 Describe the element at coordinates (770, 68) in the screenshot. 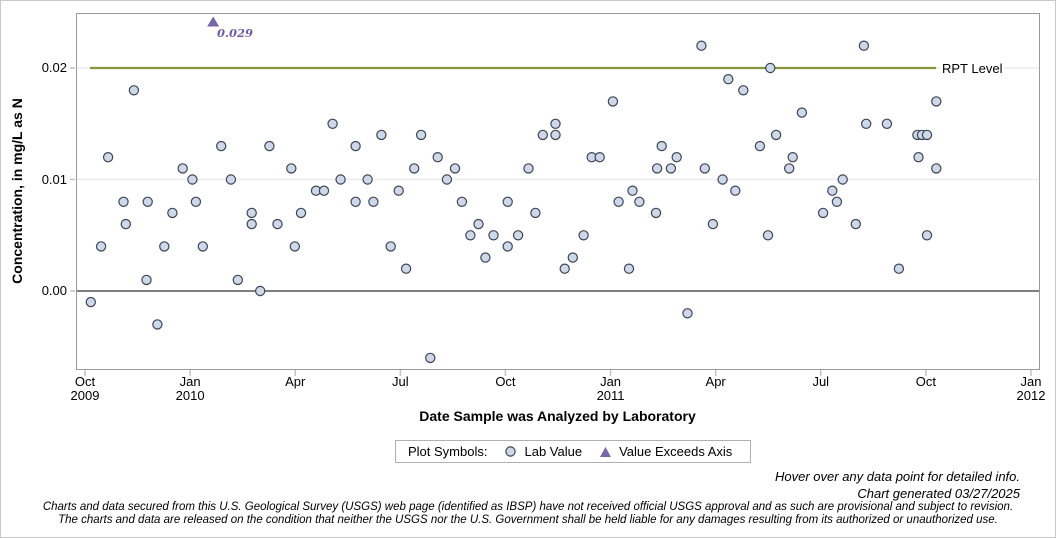

I see `lab-value-point: 2011-05-18: 0.02 mg/L` at that location.